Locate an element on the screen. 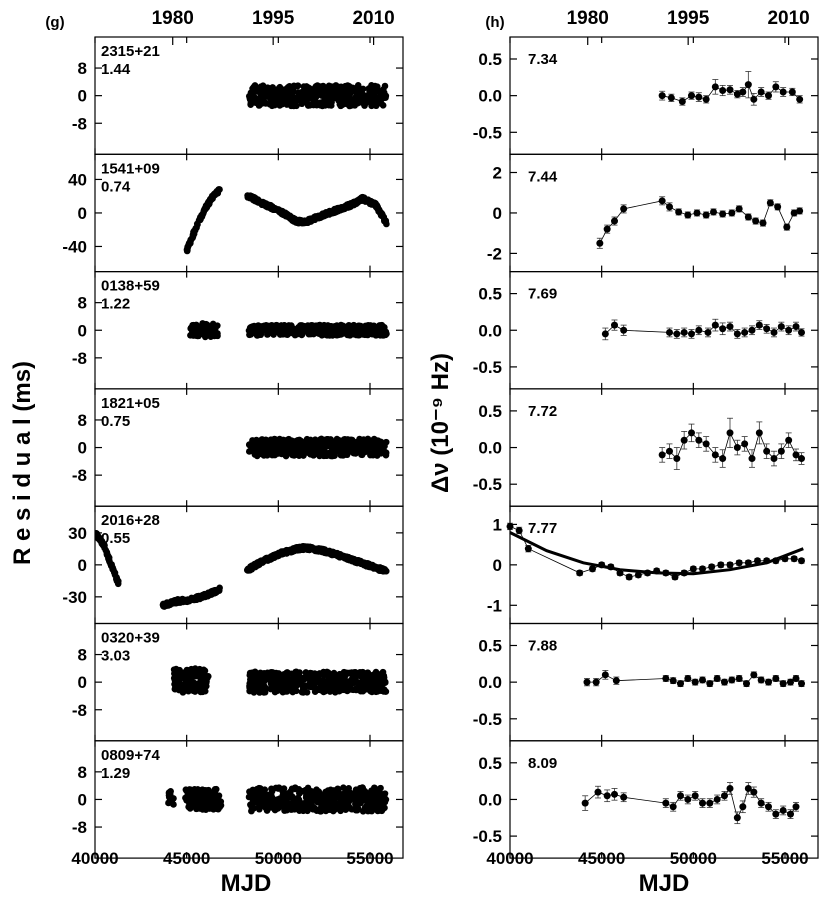 The image size is (830, 901). residual-points is located at coordinates (242, 569).